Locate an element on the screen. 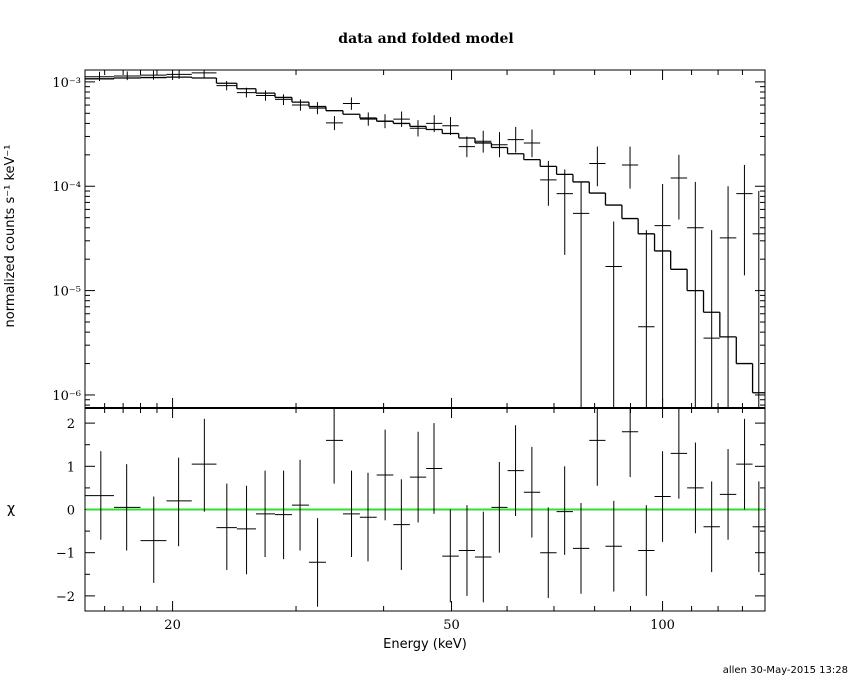  residual-y-axis-label: χ is located at coordinates (11, 509).